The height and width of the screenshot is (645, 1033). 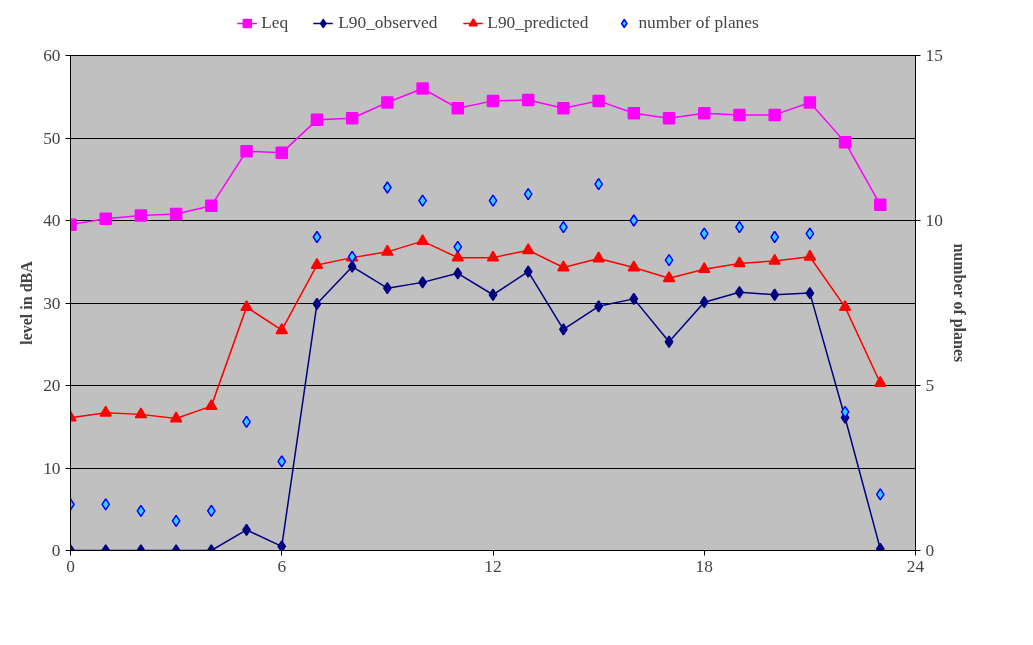 What do you see at coordinates (698, 22) in the screenshot?
I see `legend-label: number of planes` at bounding box center [698, 22].